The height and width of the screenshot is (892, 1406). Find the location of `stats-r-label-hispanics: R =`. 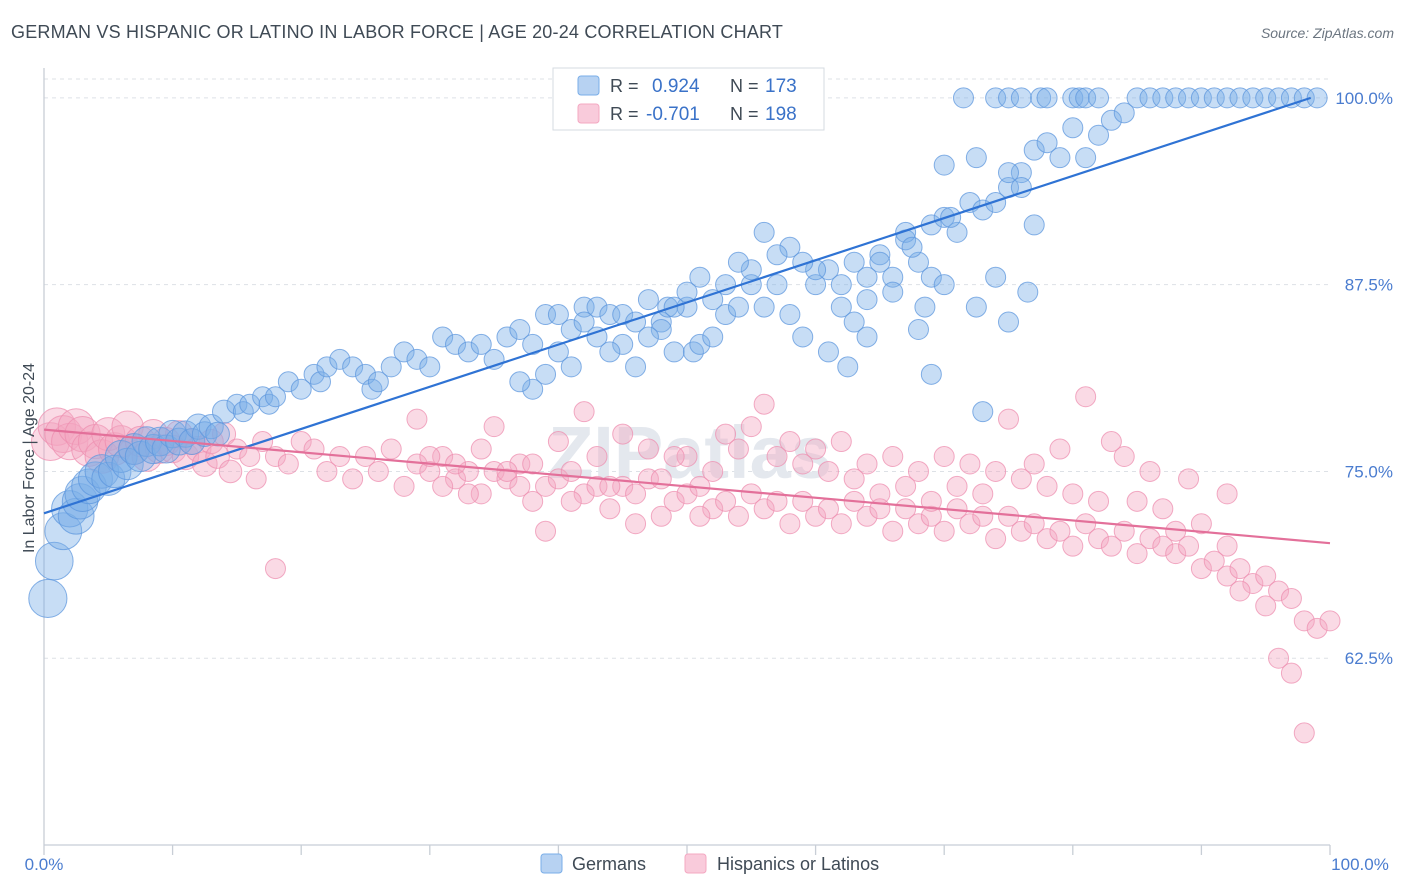

stats-r-label-hispanics: R = is located at coordinates (624, 114).